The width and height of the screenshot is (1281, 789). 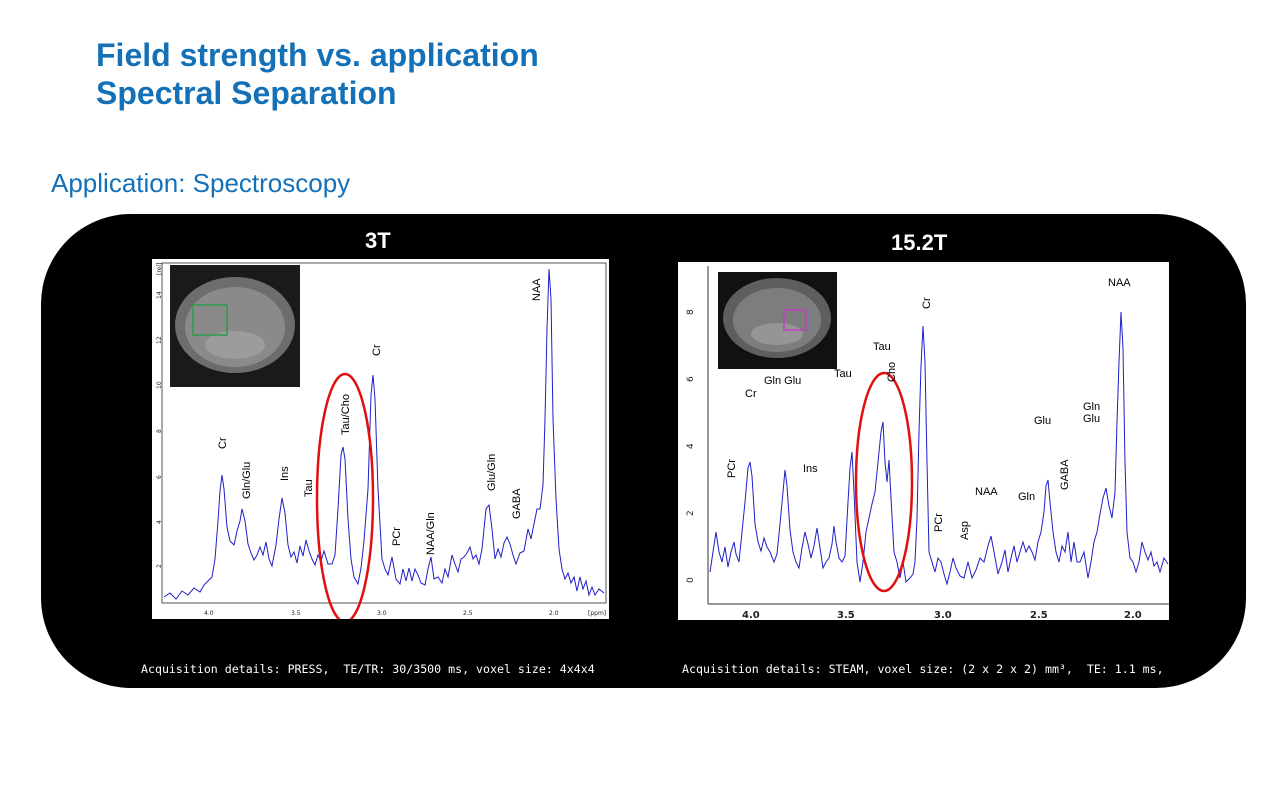 I want to click on x-axis: 4.0 3.5 3.0 2.5 2.0 [ppm], so click(x=405, y=613).